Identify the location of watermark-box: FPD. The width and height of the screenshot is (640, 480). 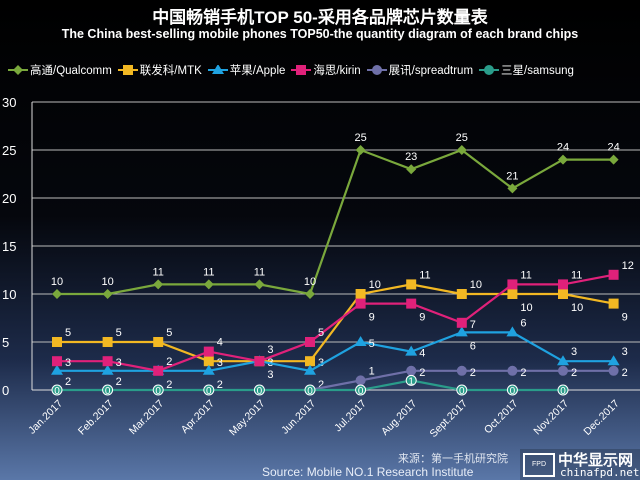
(539, 465).